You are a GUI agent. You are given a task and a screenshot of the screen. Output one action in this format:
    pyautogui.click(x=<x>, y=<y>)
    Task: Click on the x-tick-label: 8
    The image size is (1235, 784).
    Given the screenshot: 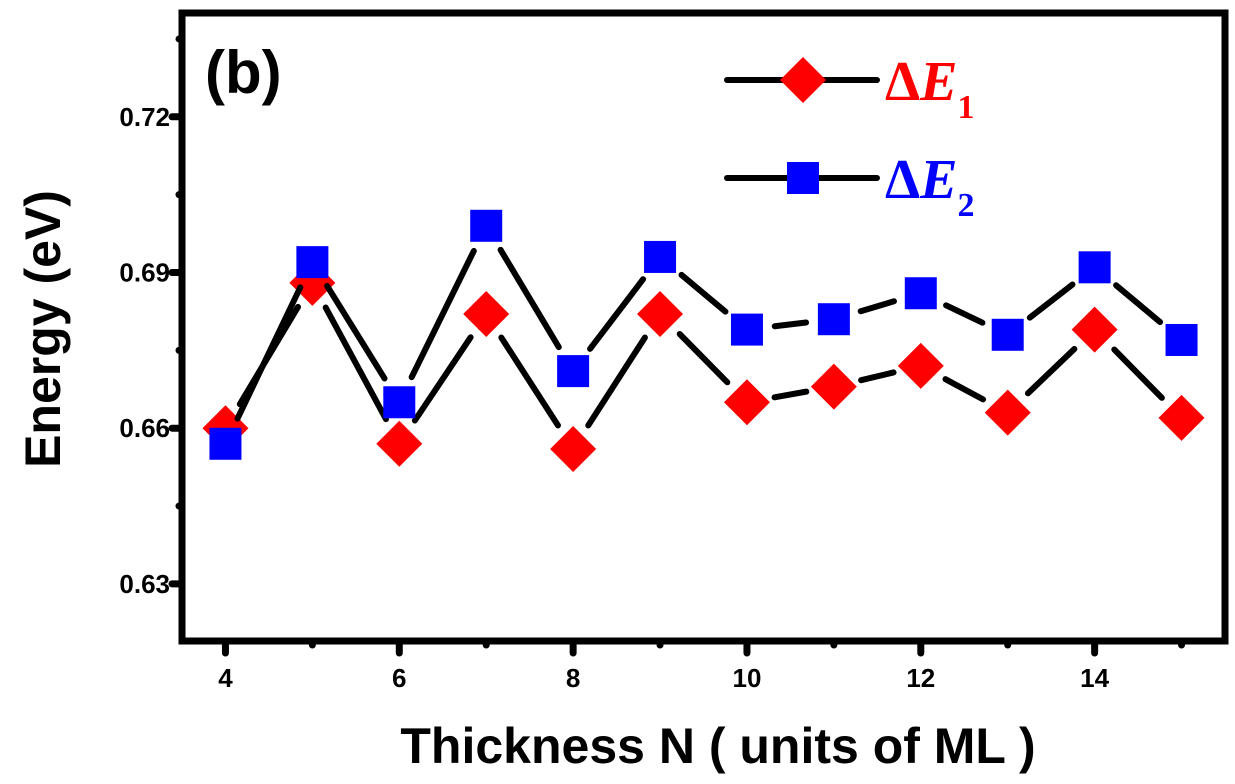 What is the action you would take?
    pyautogui.click(x=573, y=678)
    